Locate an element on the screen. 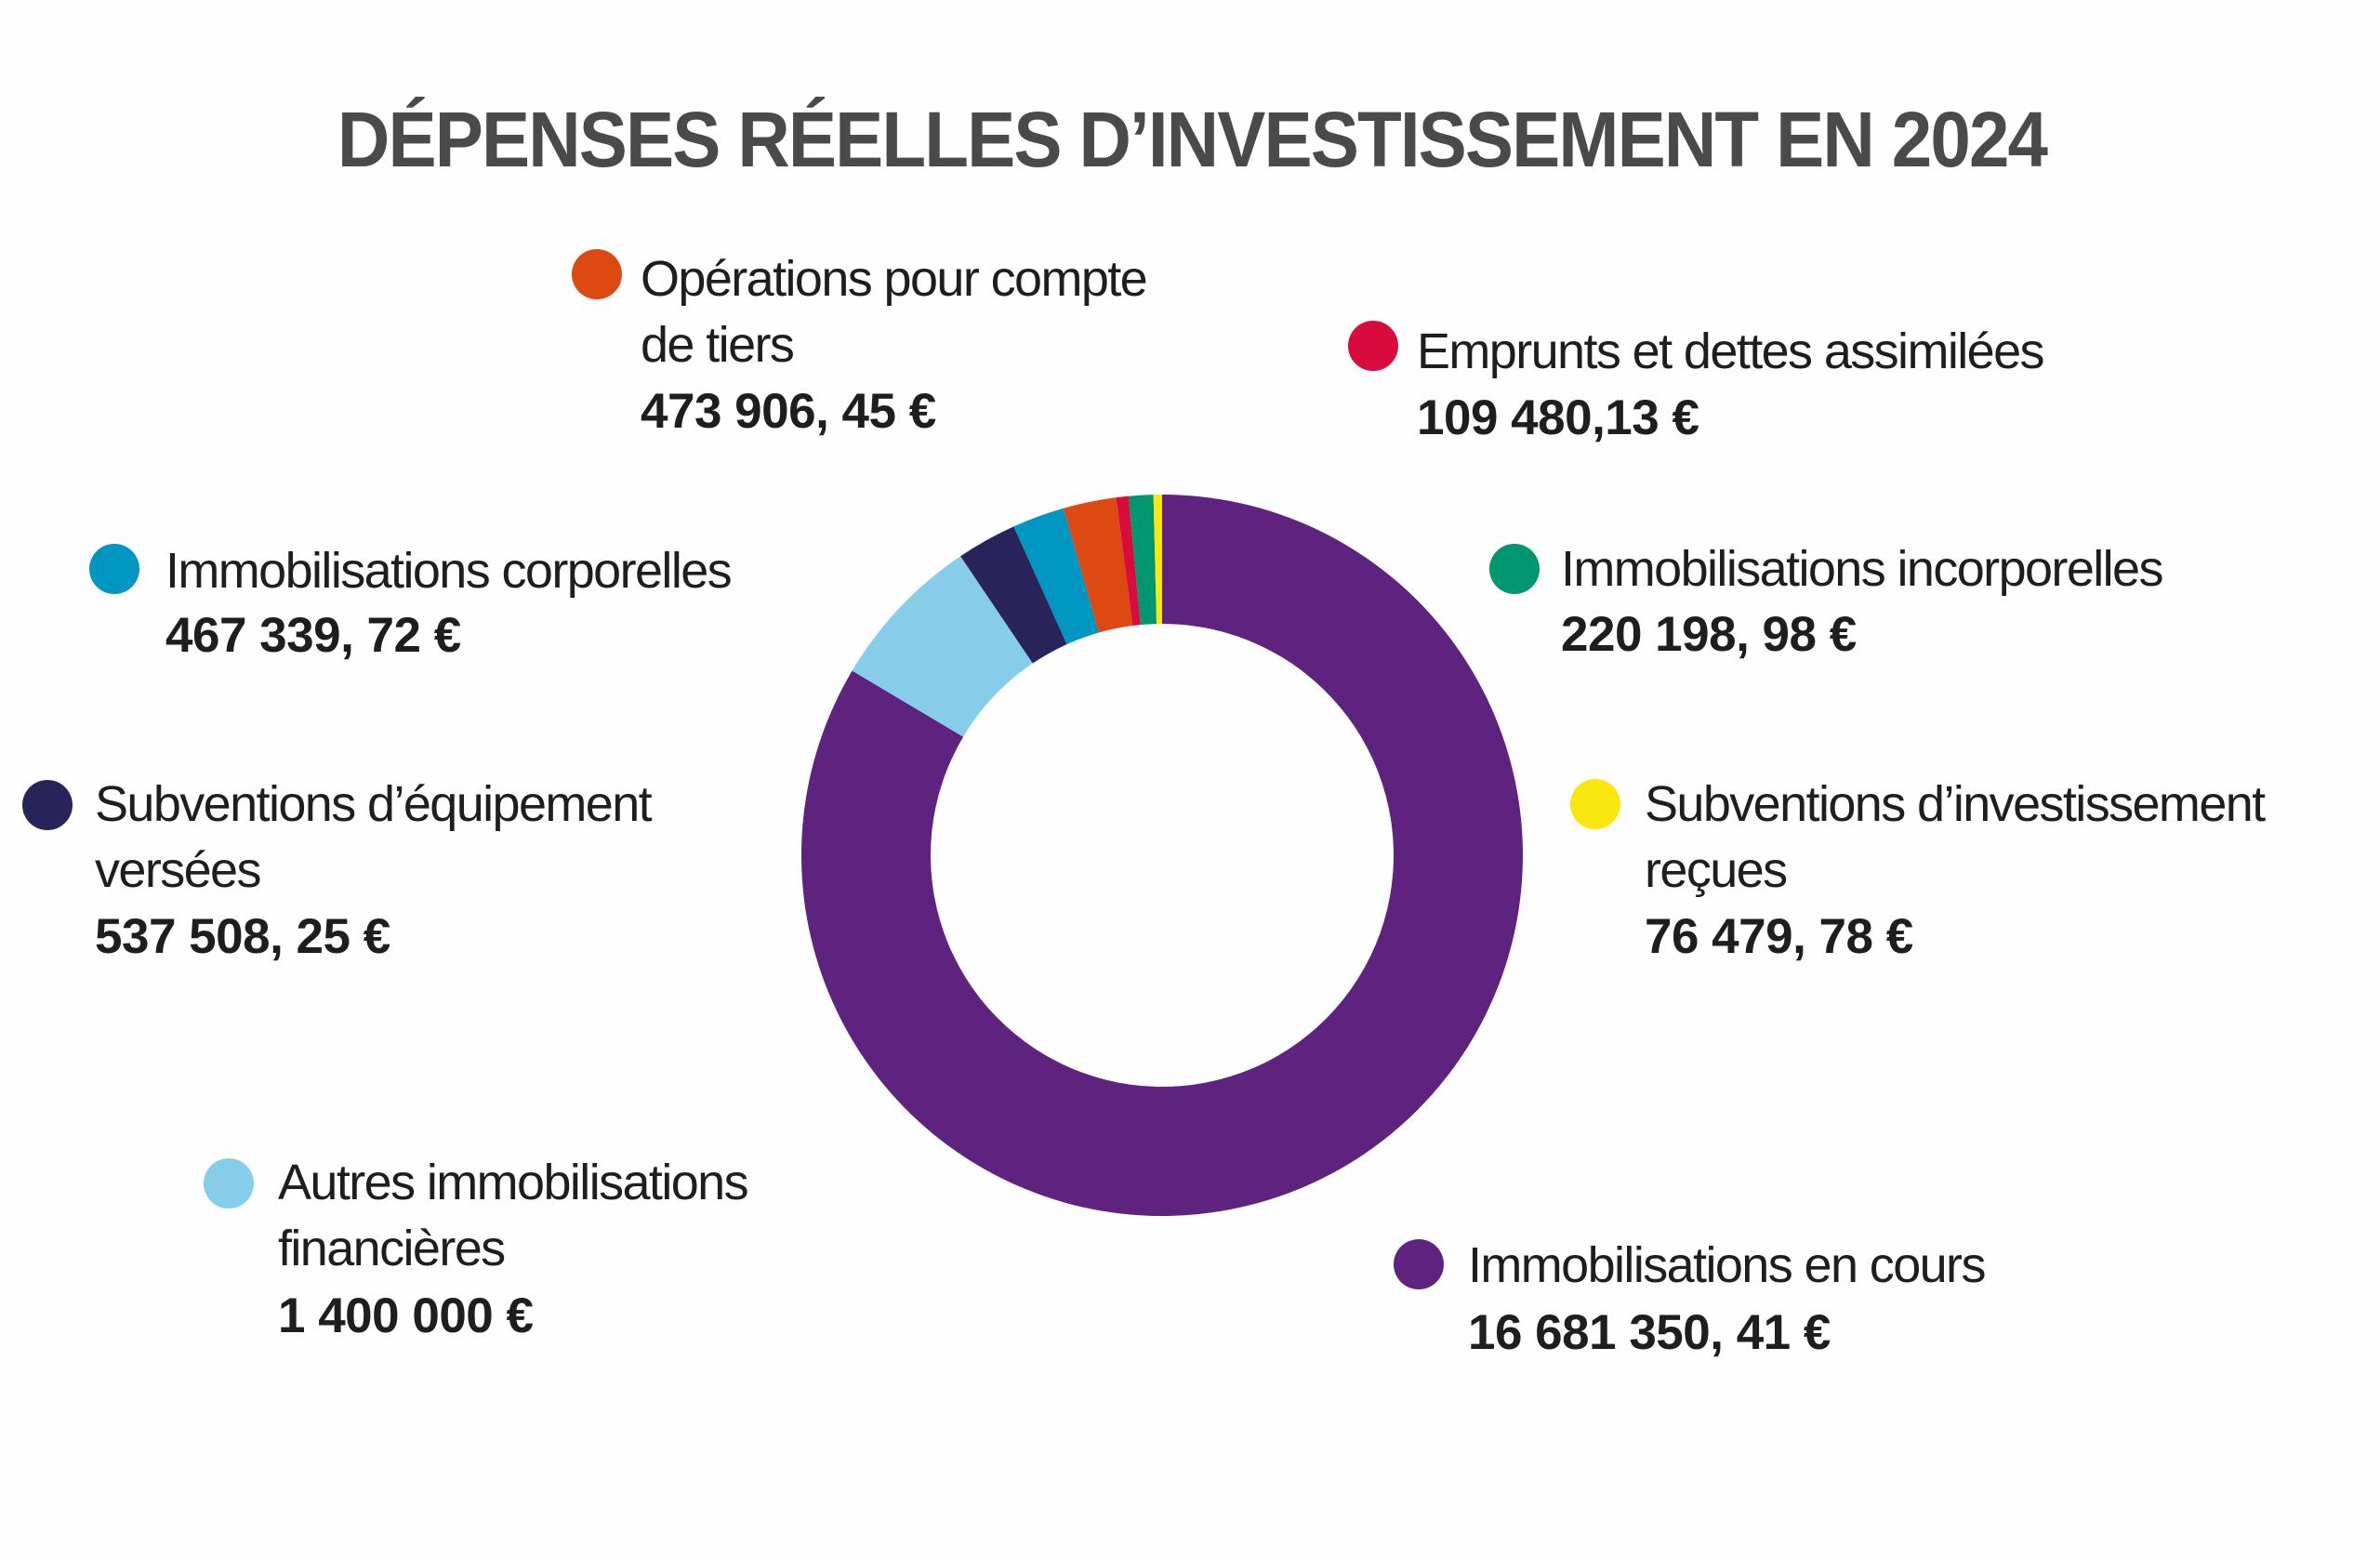  donut-slice-tiers is located at coordinates (1098, 565).